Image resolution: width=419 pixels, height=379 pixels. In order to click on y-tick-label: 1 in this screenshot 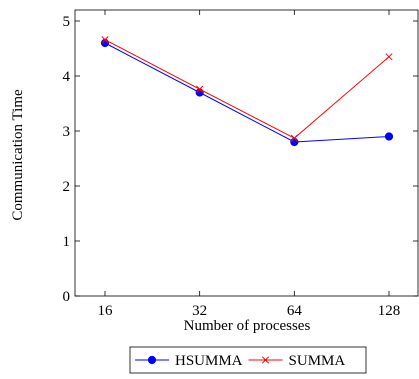, I will do `click(67, 242)`.